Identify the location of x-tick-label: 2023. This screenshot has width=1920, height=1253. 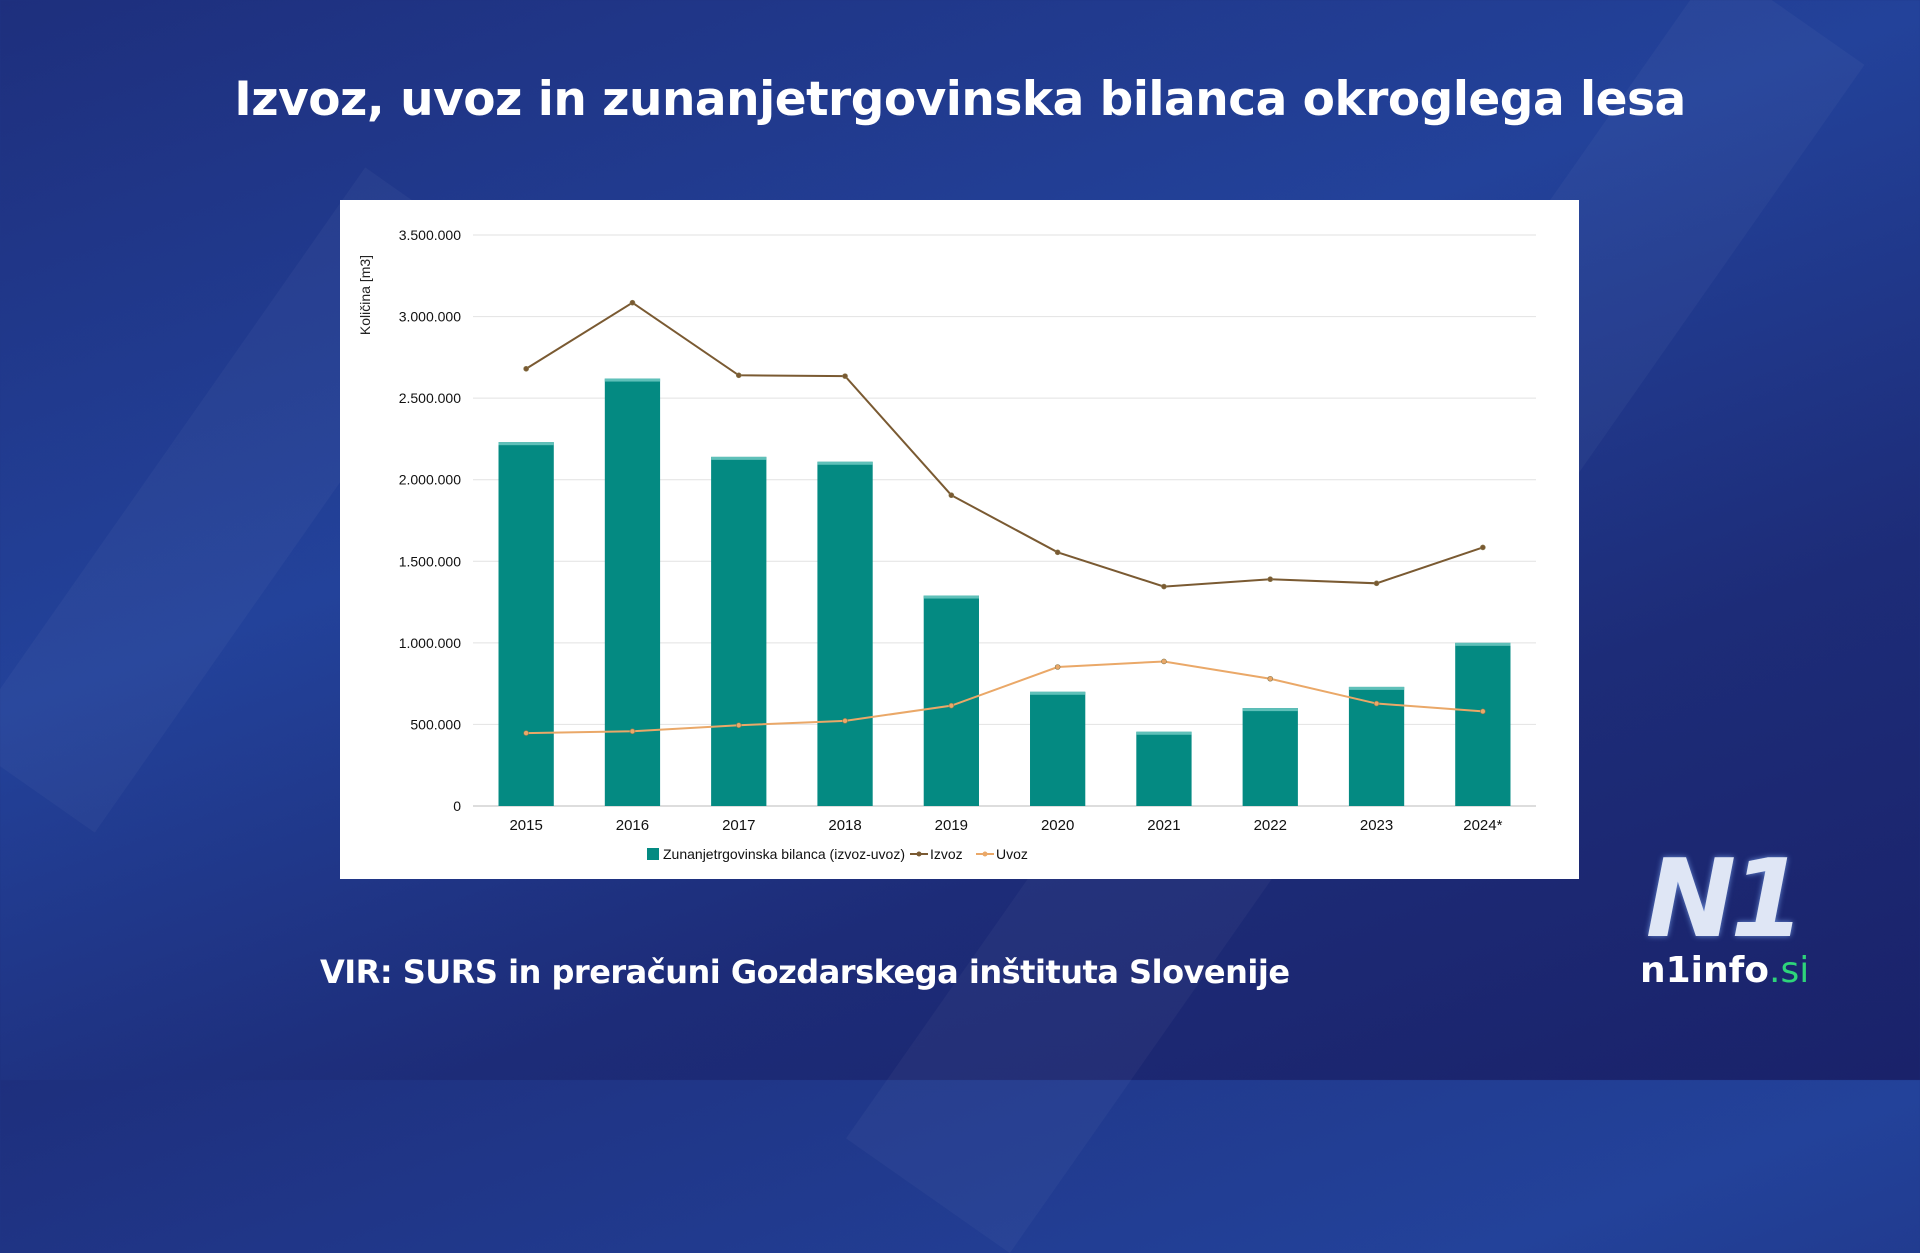
(1376, 825).